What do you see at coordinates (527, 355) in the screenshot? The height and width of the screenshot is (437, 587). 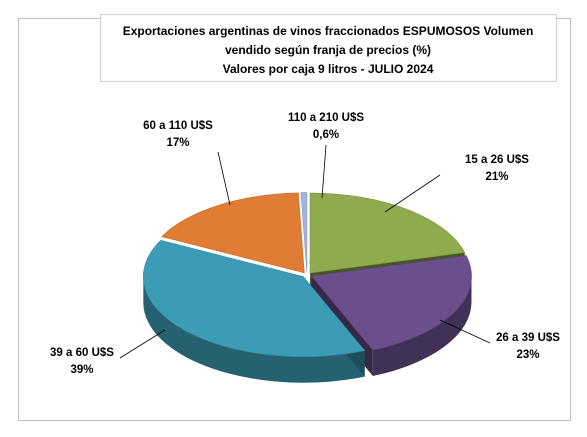 I see `data-label: 23%` at bounding box center [527, 355].